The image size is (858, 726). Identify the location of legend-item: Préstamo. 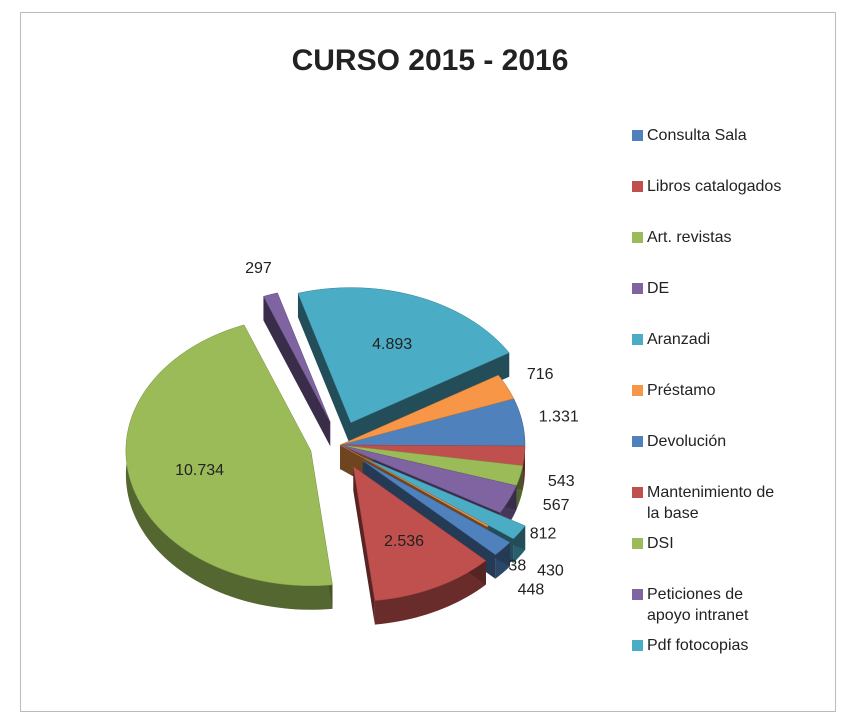
(707, 405).